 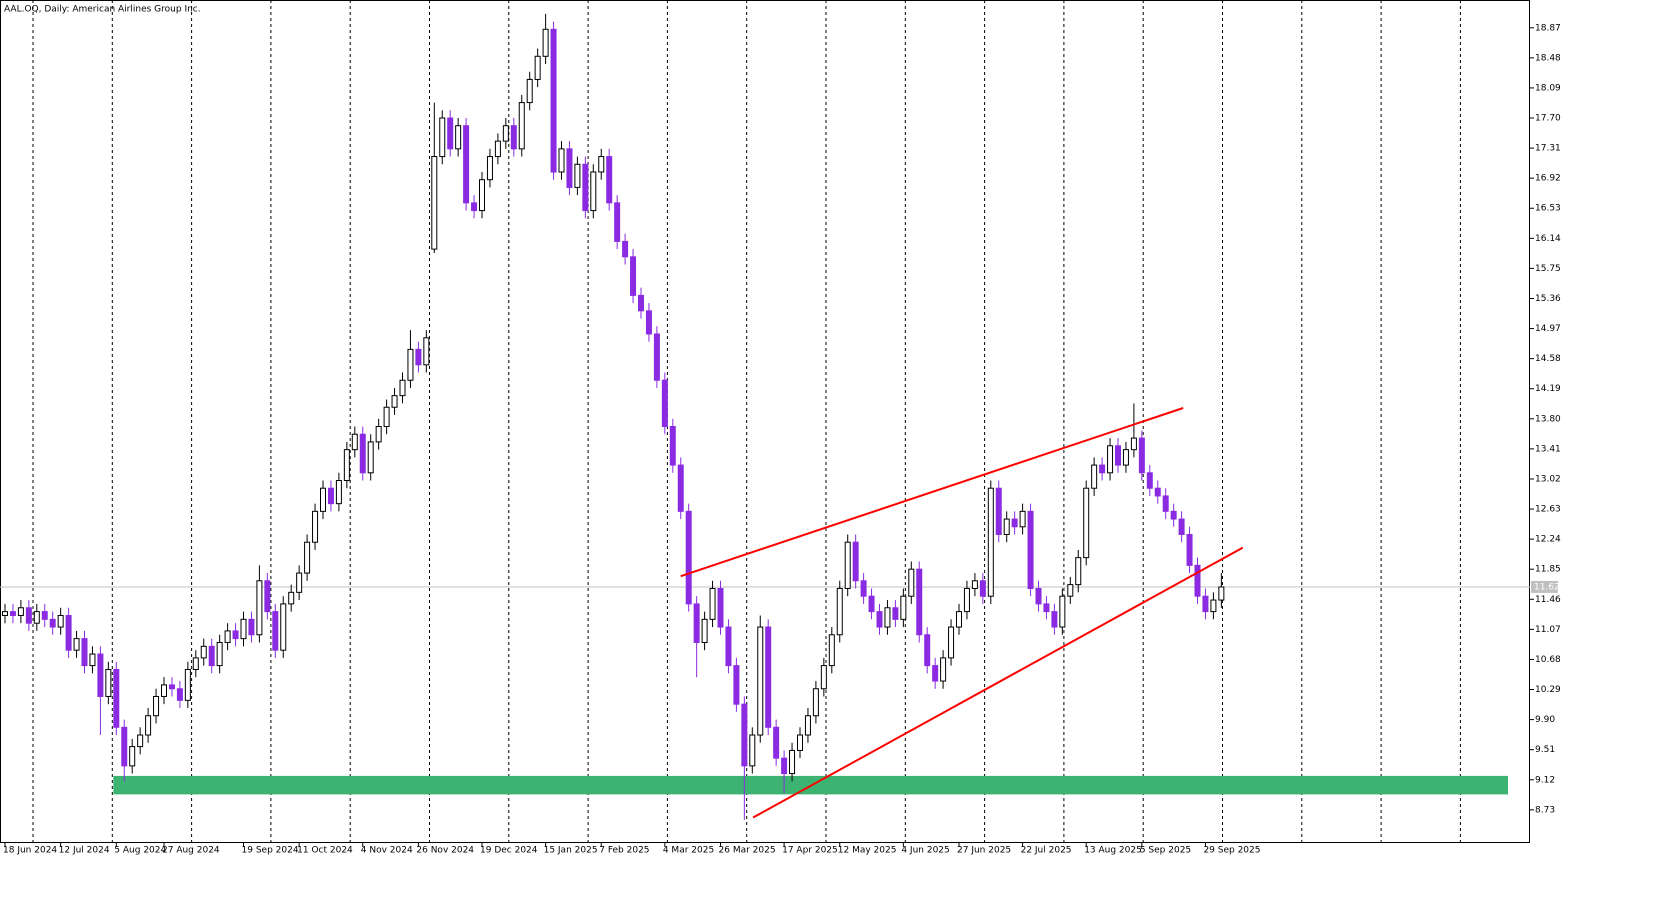 What do you see at coordinates (1548, 299) in the screenshot?
I see `y-tick-label: 15.36` at bounding box center [1548, 299].